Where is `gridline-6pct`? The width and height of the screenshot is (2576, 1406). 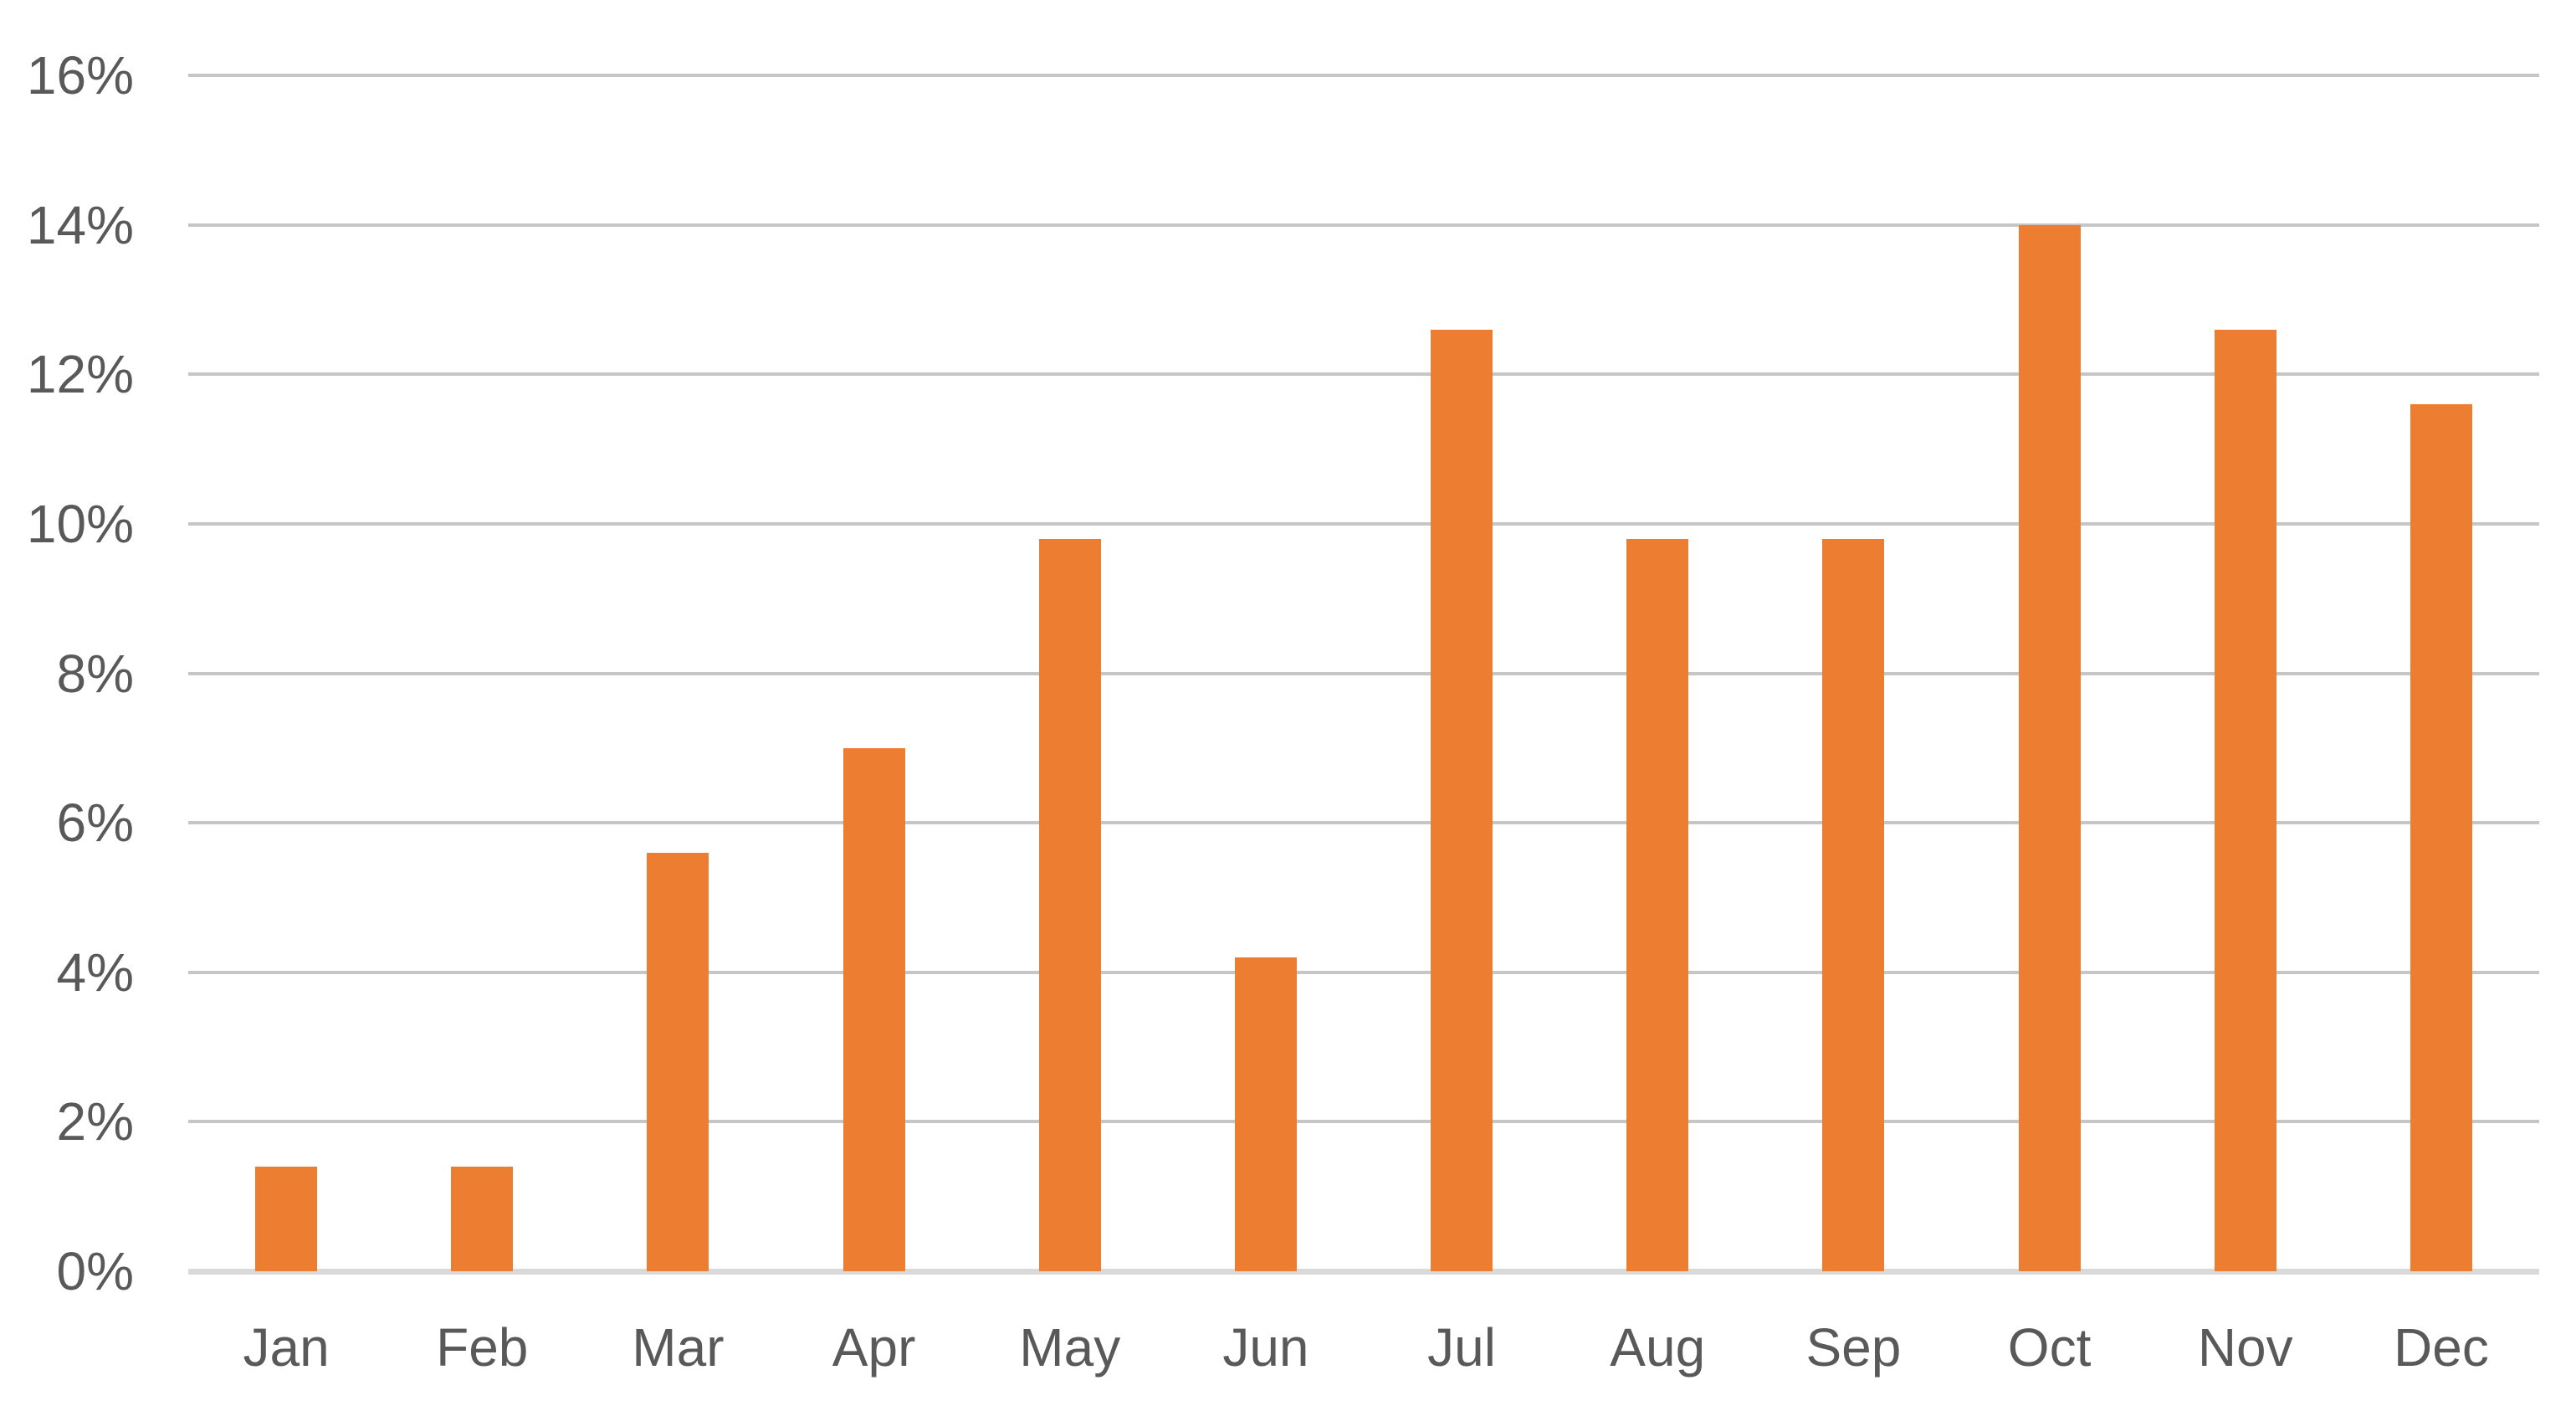 gridline-6pct is located at coordinates (1364, 823).